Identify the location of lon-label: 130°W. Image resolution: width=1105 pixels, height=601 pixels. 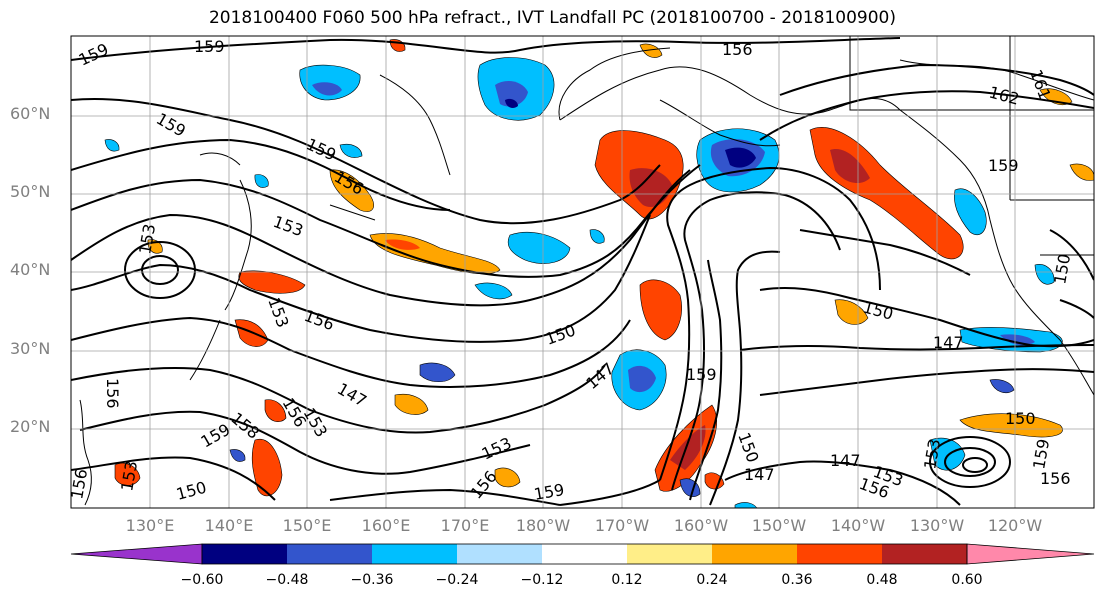
(937, 525).